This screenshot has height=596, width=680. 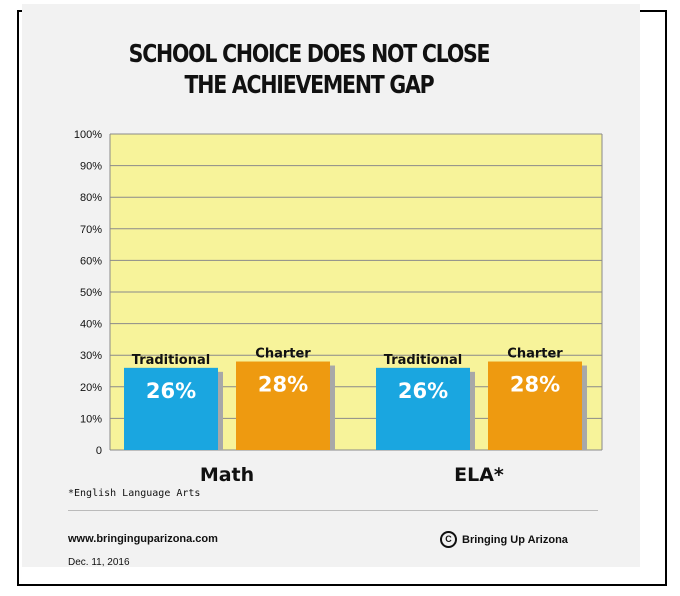 What do you see at coordinates (91, 388) in the screenshot?
I see `y-tick-label: 20%` at bounding box center [91, 388].